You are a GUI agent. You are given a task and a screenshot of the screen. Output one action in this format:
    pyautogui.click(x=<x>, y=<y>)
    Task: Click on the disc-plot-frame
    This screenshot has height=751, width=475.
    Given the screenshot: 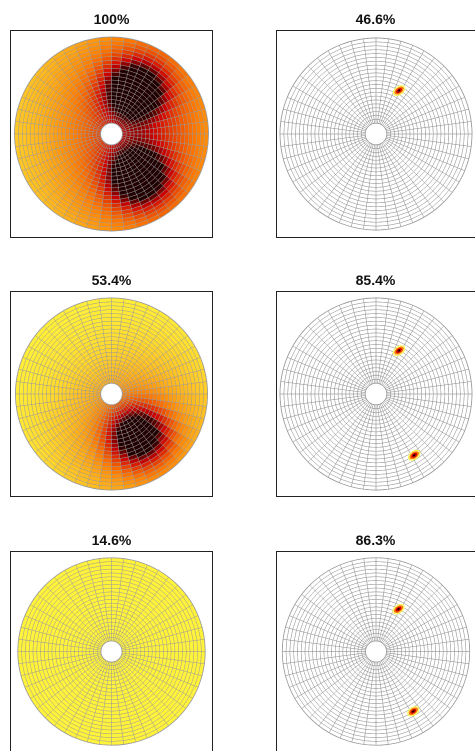 What is the action you would take?
    pyautogui.click(x=111, y=651)
    